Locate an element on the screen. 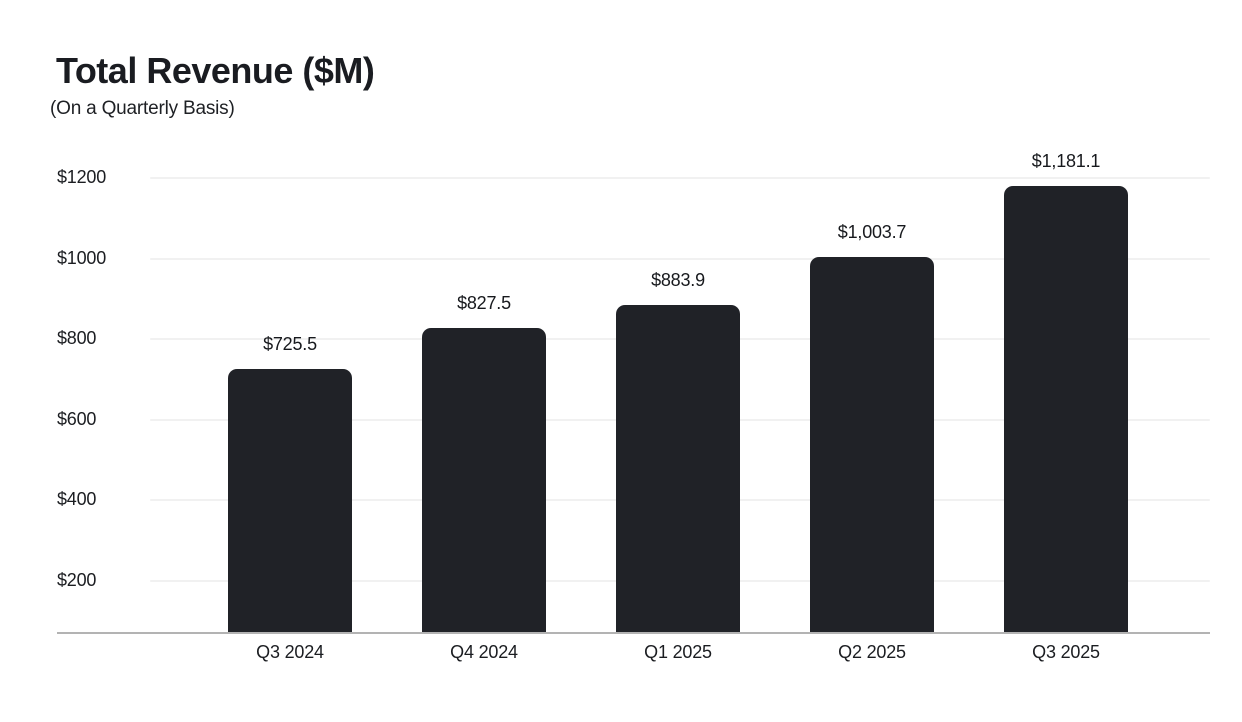 The image size is (1242, 722). y-tick-label-1000: $1000 is located at coordinates (82, 257).